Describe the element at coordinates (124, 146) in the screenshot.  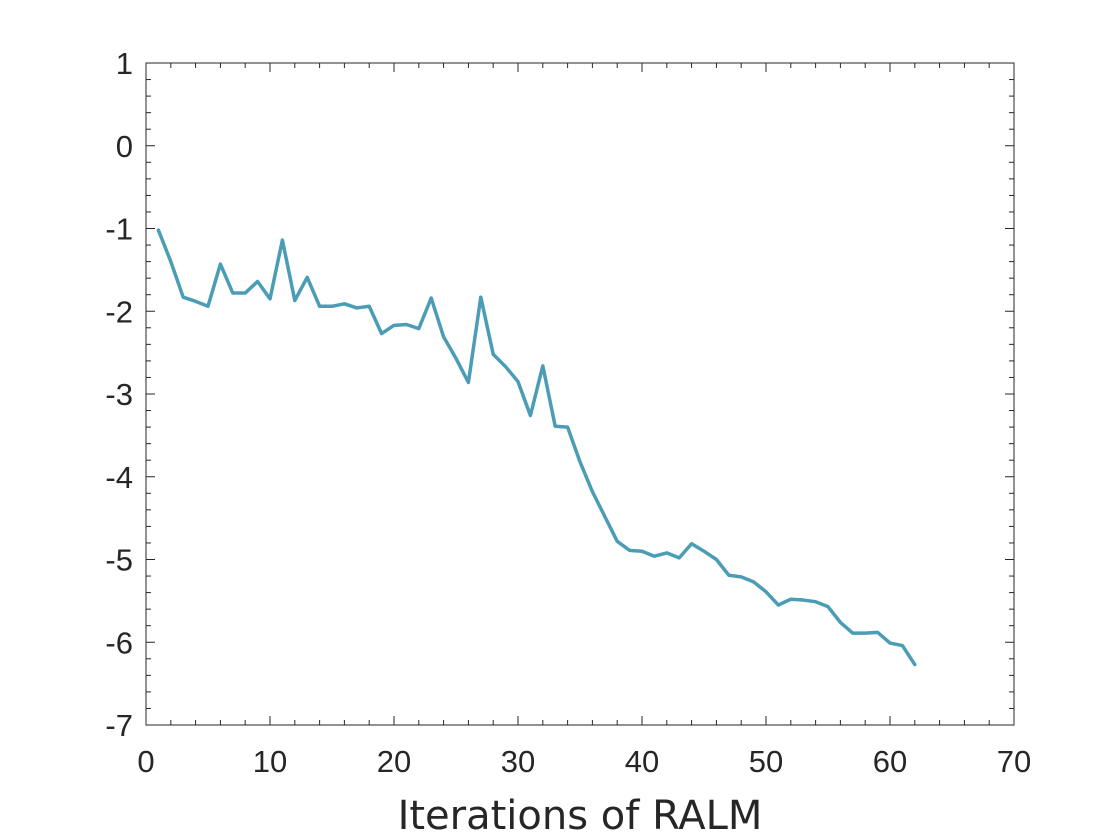
I see `y-tick-label: 0` at that location.